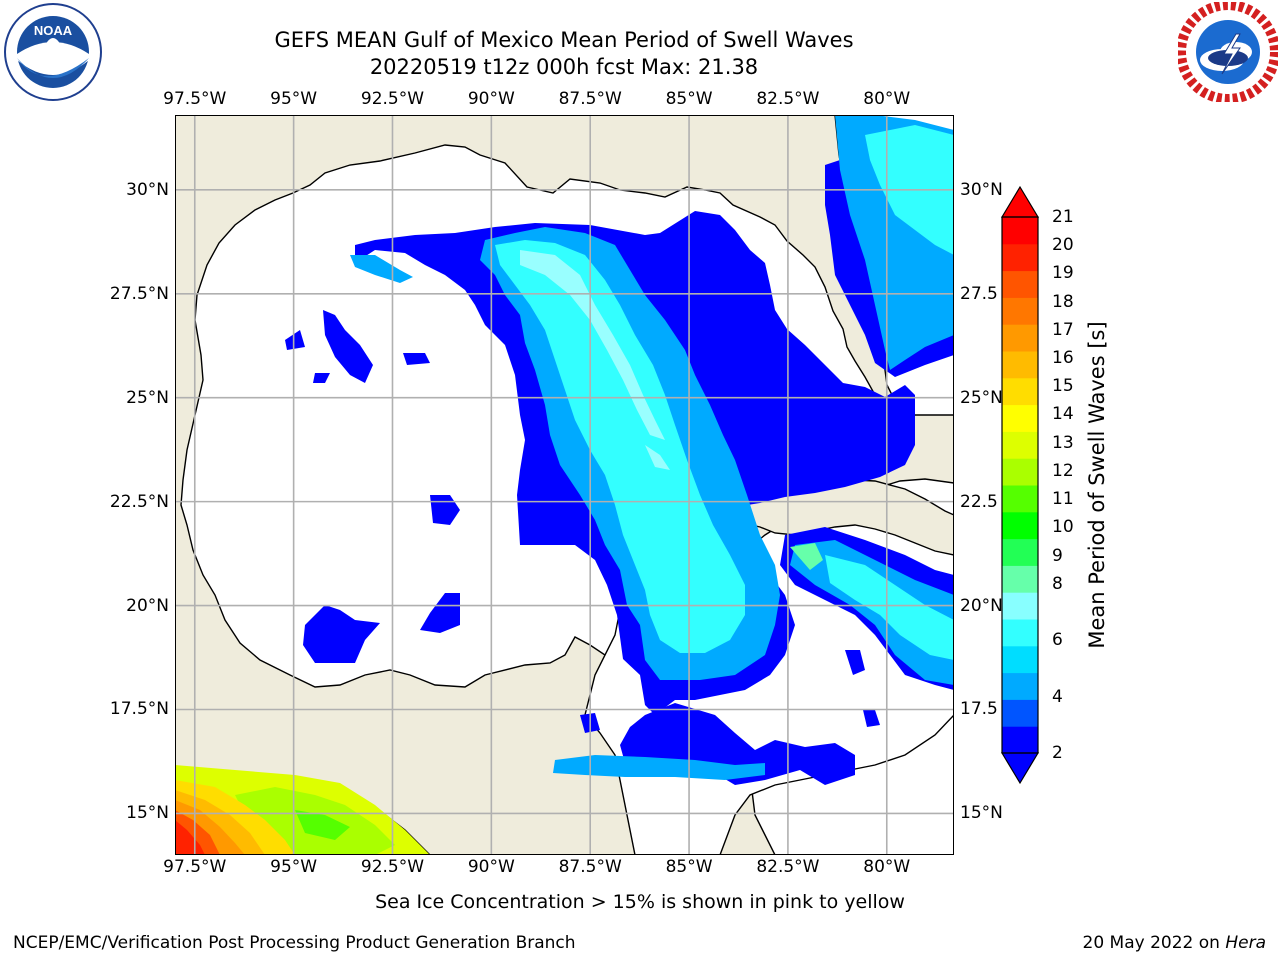 Image resolution: width=1280 pixels, height=960 pixels. Describe the element at coordinates (53, 30) in the screenshot. I see `noaa-logo-text: NOAA` at that location.